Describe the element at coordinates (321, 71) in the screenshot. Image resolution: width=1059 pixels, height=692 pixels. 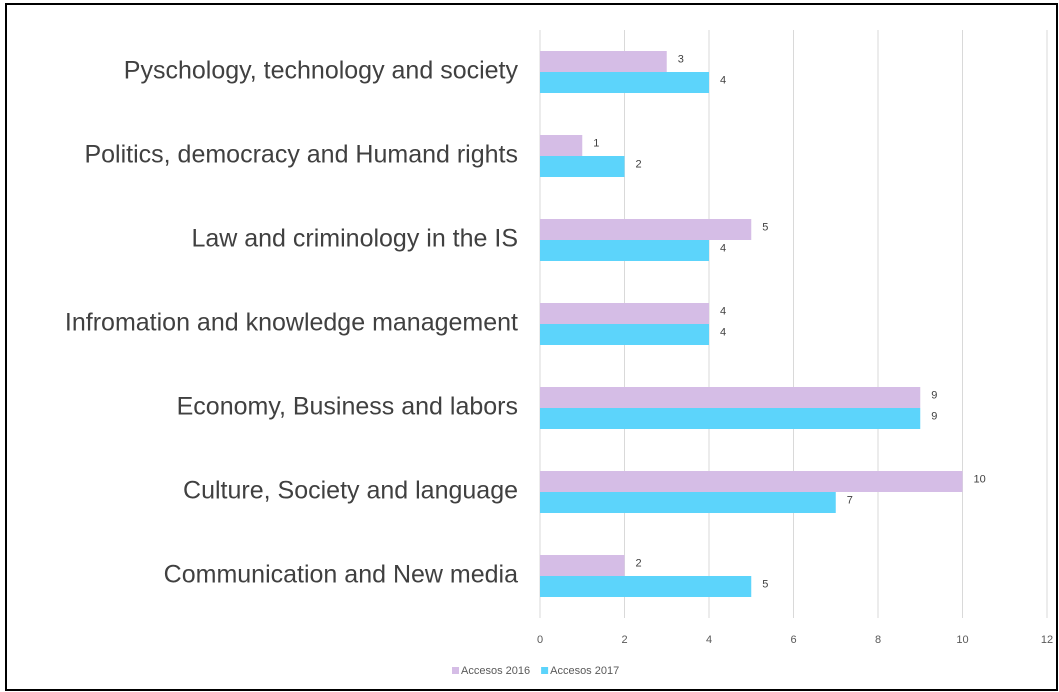
I see `category-label: Pyschology, technology and society` at that location.